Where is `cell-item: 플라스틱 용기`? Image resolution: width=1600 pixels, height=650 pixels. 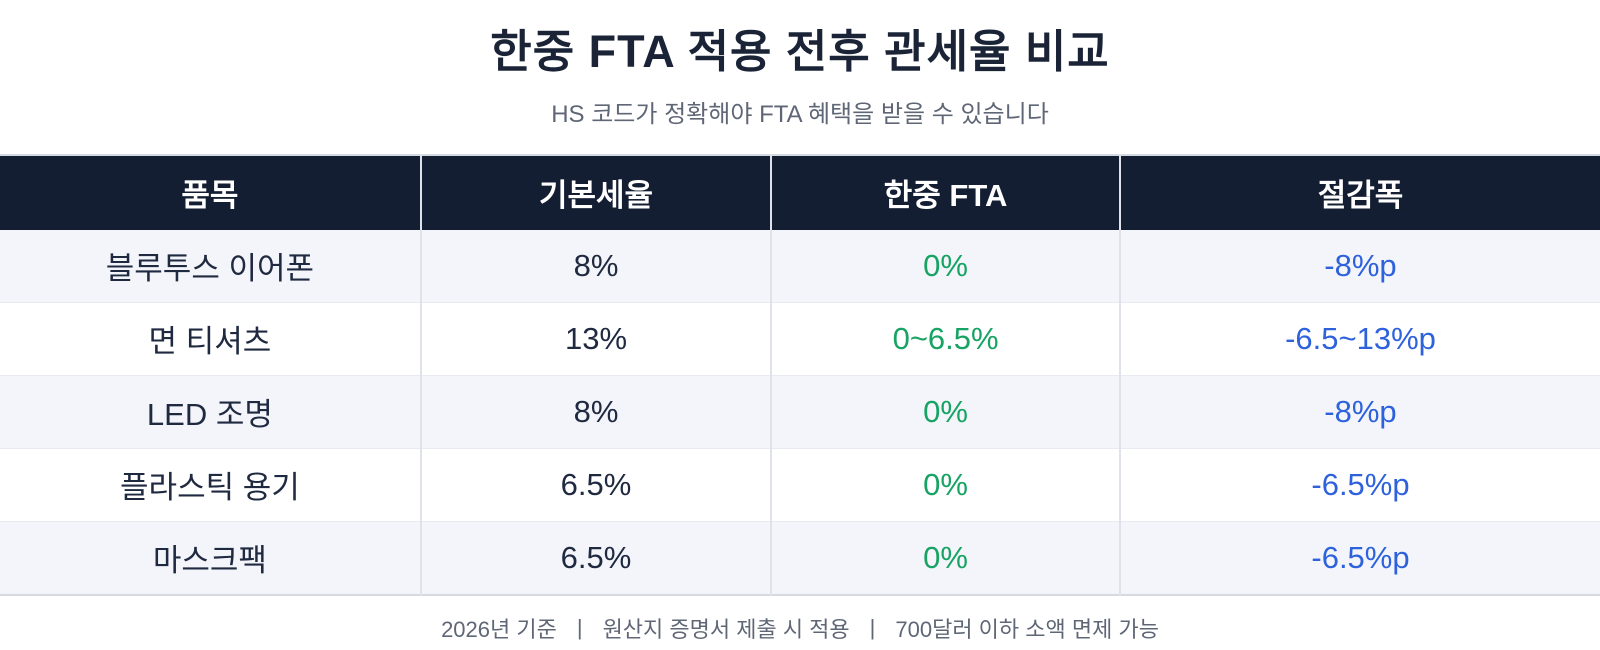
cell-item: 플라스틱 용기 is located at coordinates (210, 484).